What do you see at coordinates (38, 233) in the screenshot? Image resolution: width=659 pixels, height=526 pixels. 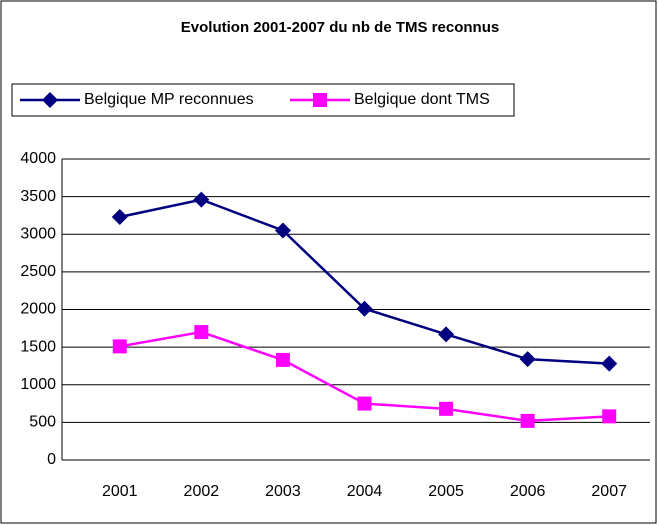 I see `y-tick-label: 3000` at bounding box center [38, 233].